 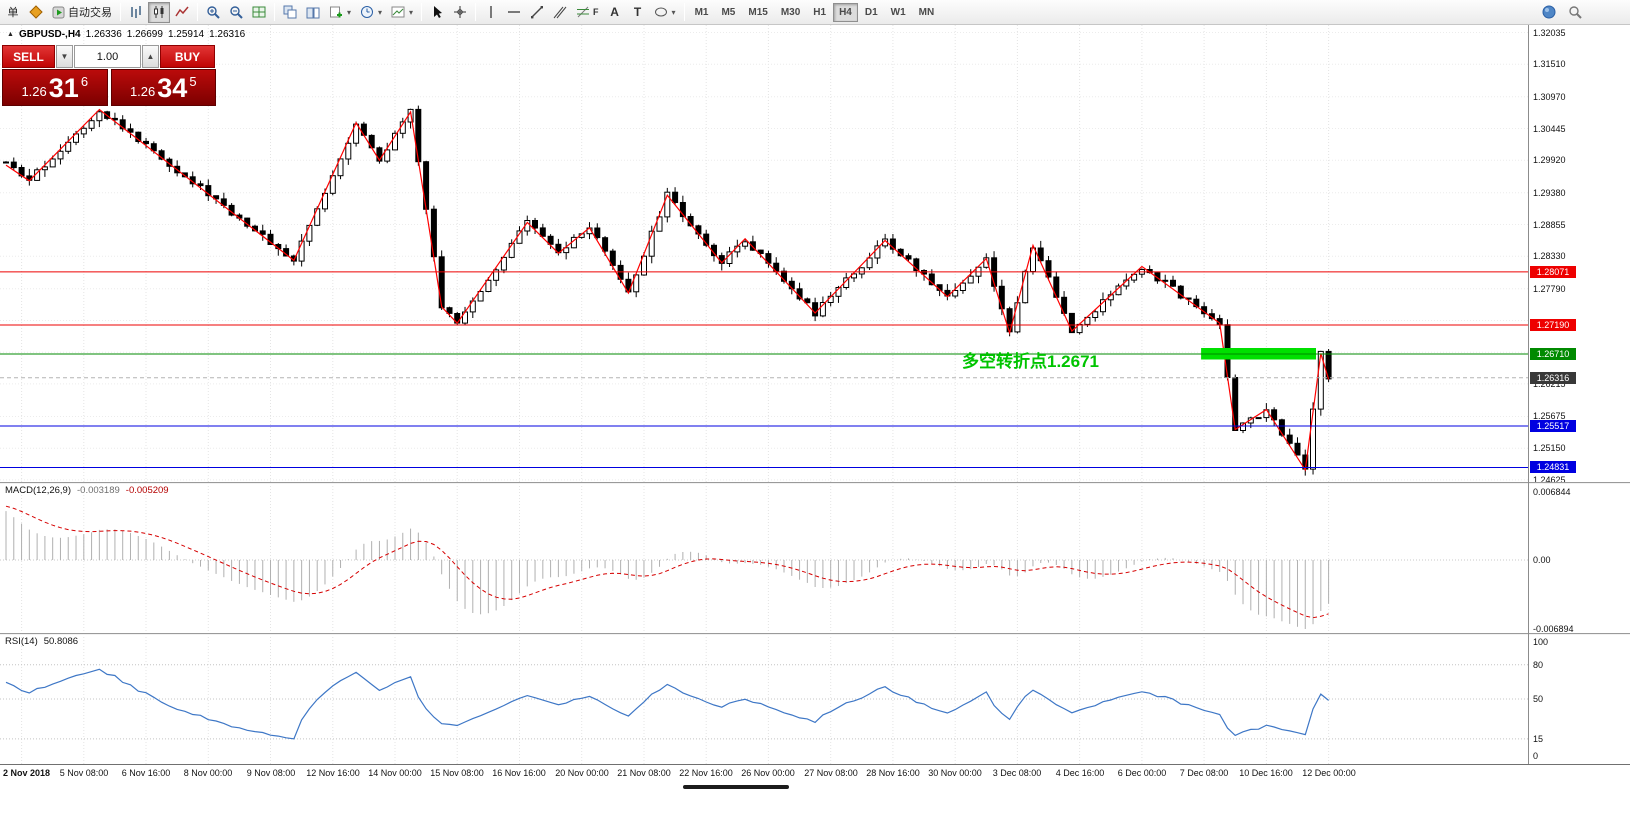 I want to click on line-chart-mode-button, so click(x=182, y=12).